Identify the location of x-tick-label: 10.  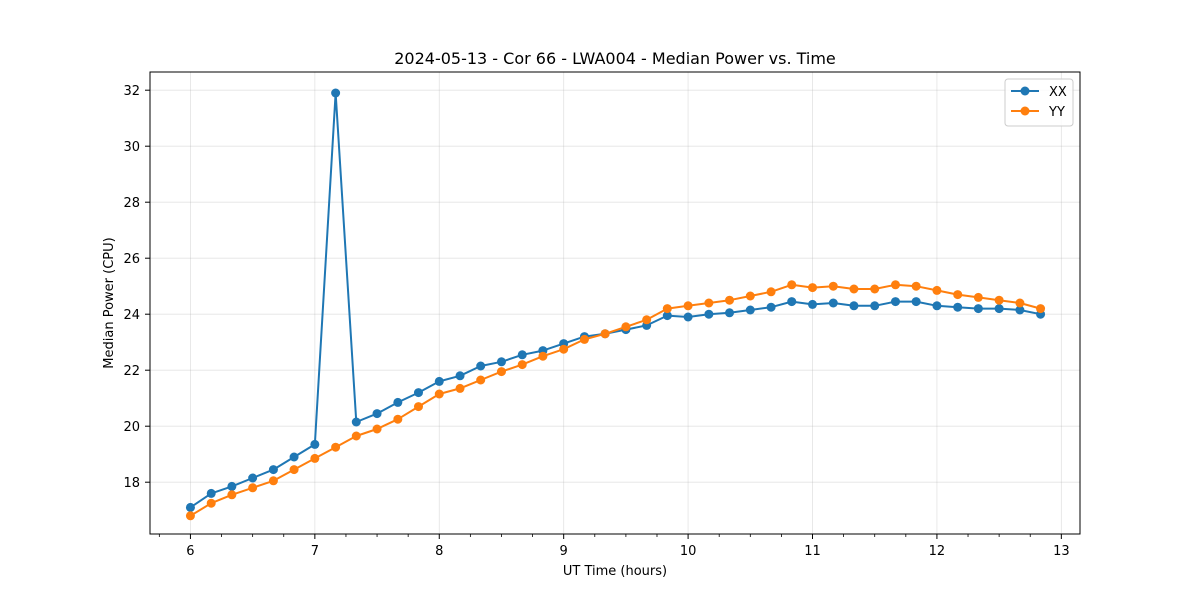
(688, 551).